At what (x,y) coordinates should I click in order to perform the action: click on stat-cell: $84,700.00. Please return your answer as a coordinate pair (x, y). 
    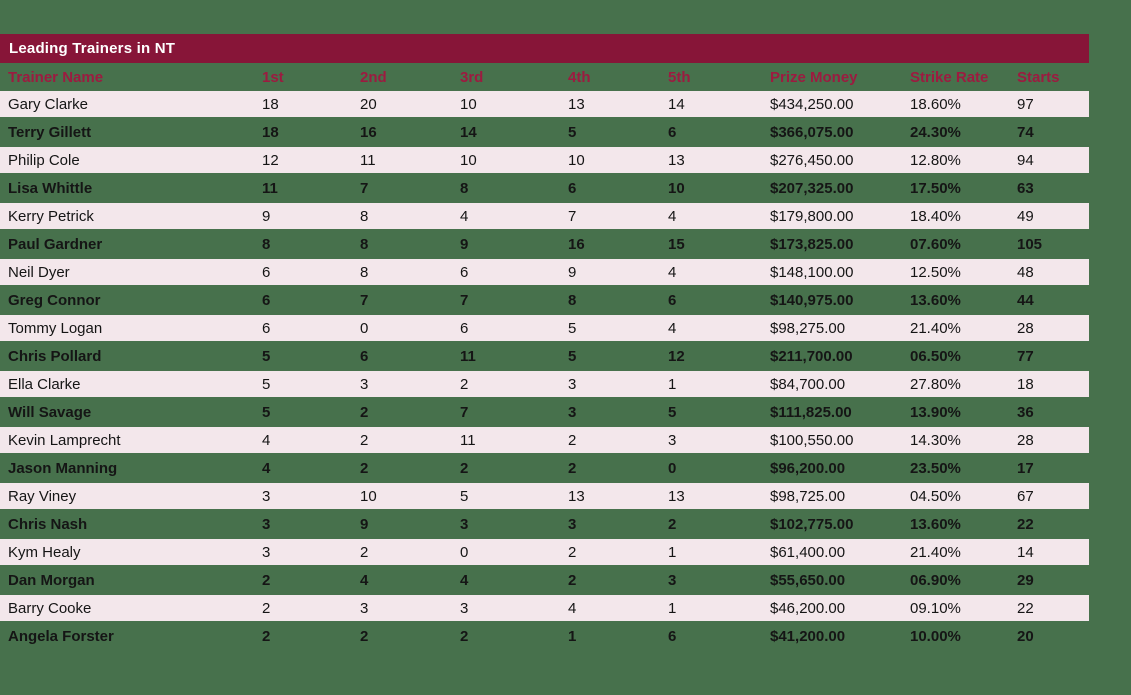
    Looking at the image, I should click on (808, 384).